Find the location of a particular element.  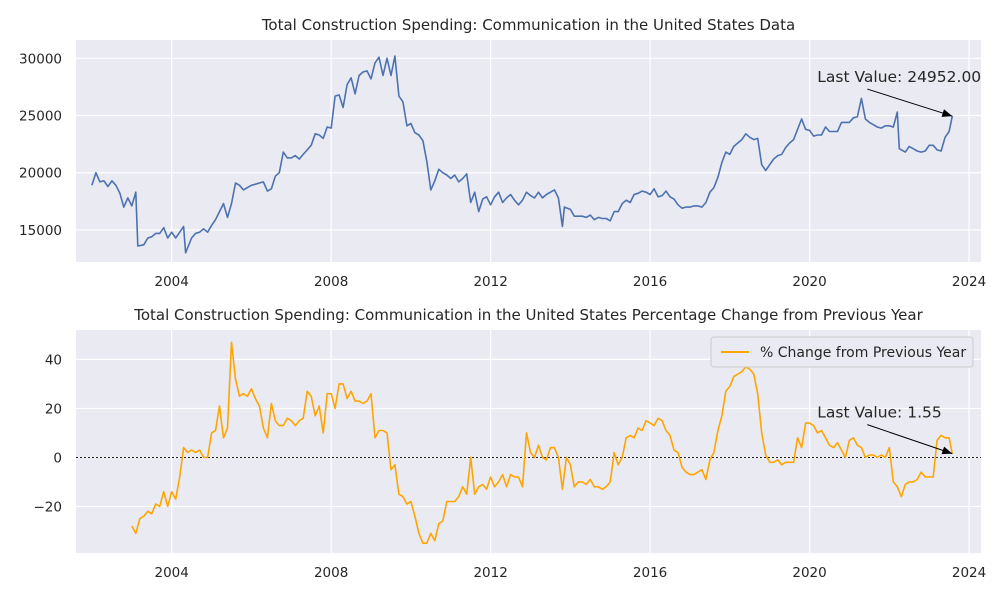

y-tick-label: 25000 is located at coordinates (40, 117).